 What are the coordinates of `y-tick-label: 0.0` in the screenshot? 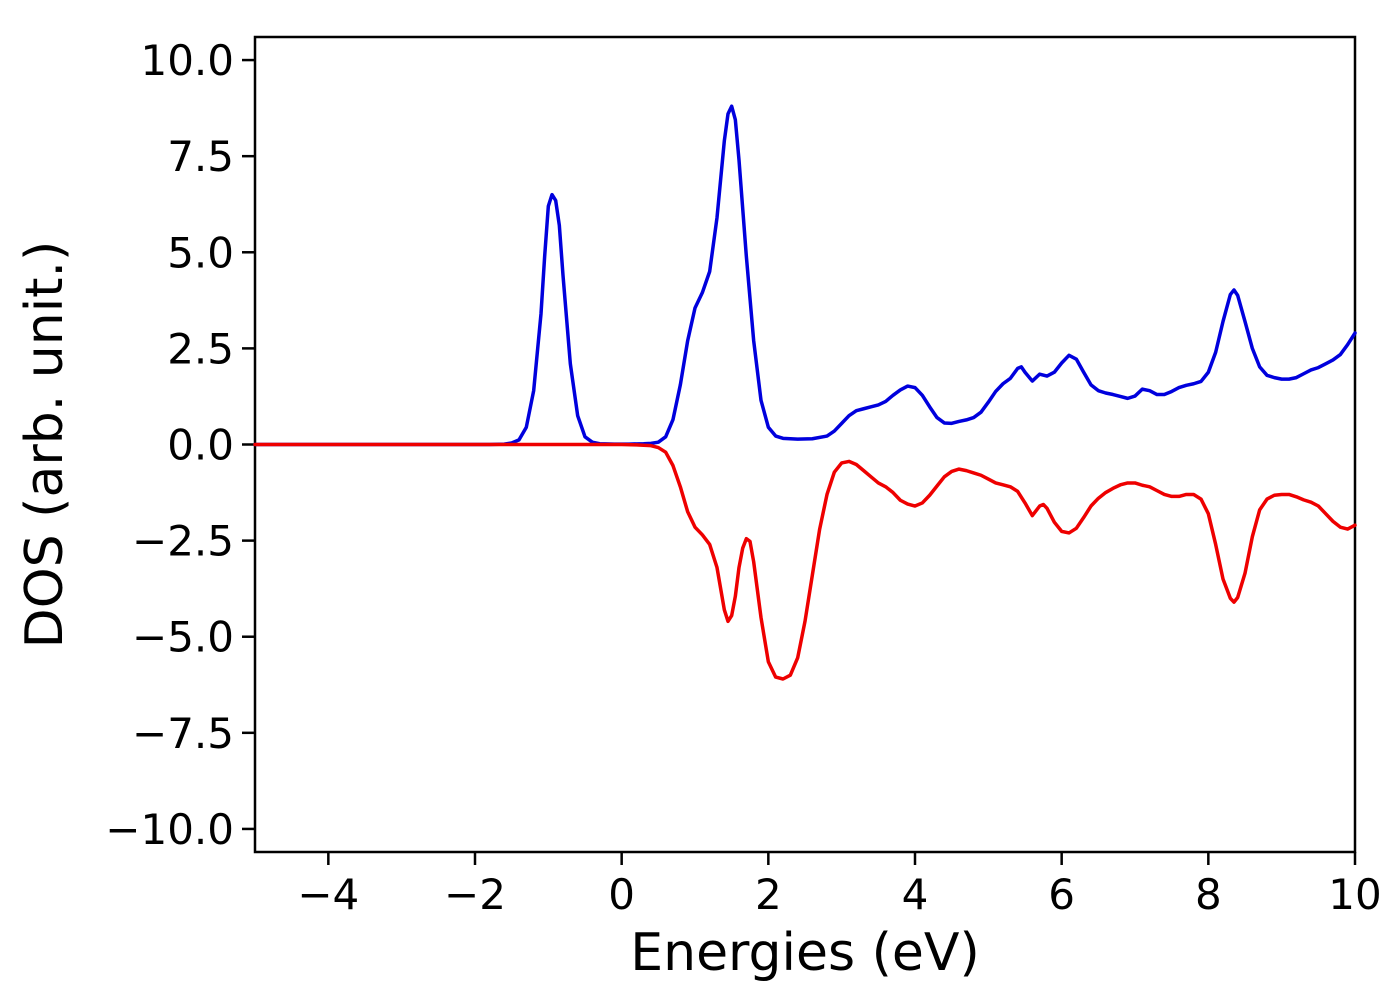 It's located at (200, 445).